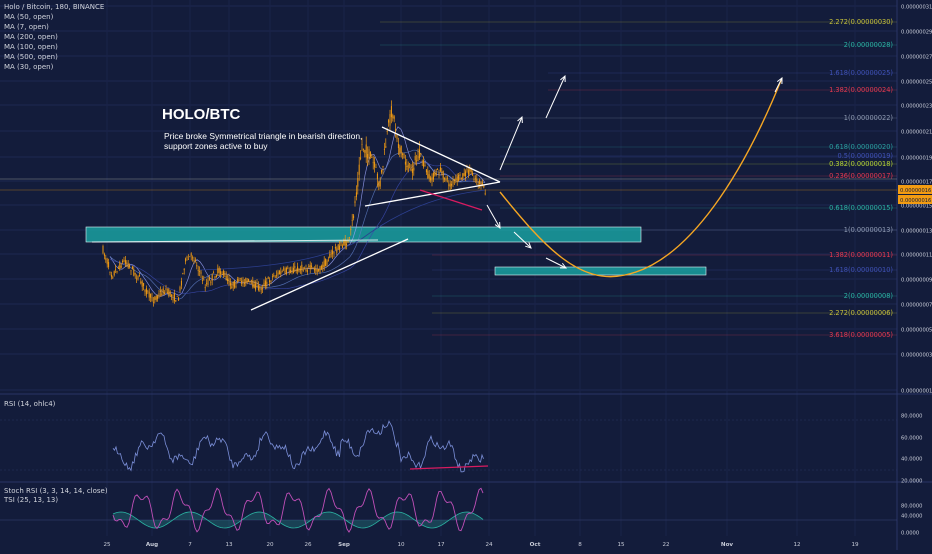  Describe the element at coordinates (30, 404) in the screenshot. I see `rsi-label: RSI (14, ohlc4)` at that location.